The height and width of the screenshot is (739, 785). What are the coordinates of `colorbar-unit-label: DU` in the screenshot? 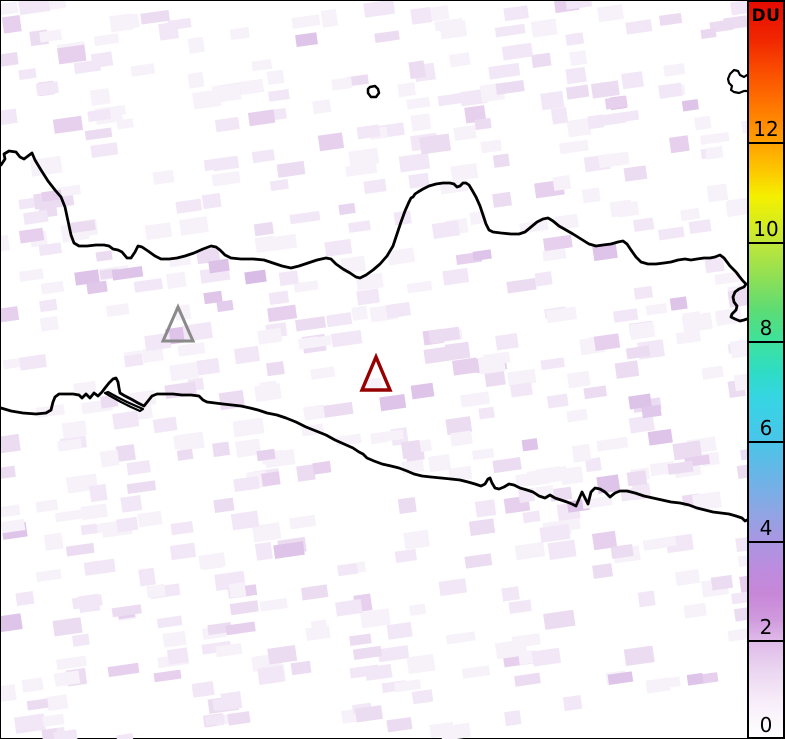 It's located at (766, 16).